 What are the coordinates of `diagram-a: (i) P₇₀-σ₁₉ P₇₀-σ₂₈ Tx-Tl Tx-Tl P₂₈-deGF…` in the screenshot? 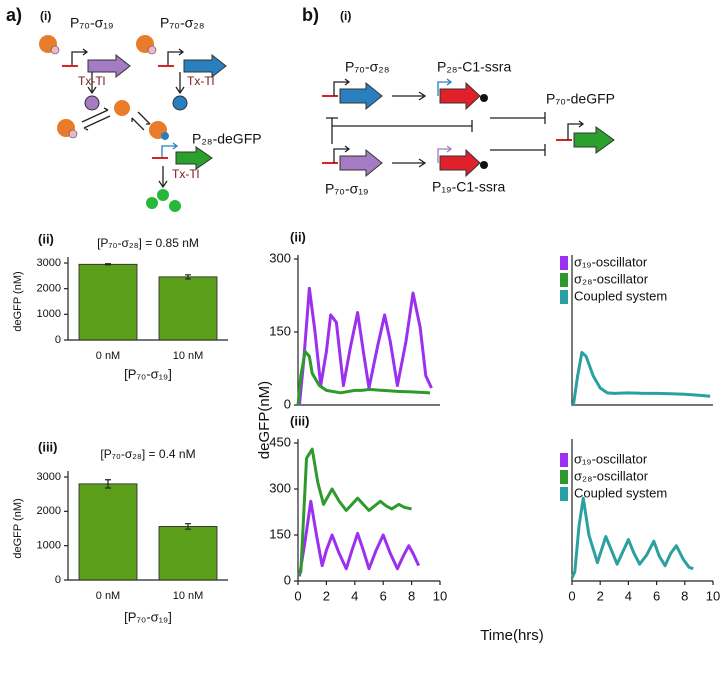 It's located at (150, 110).